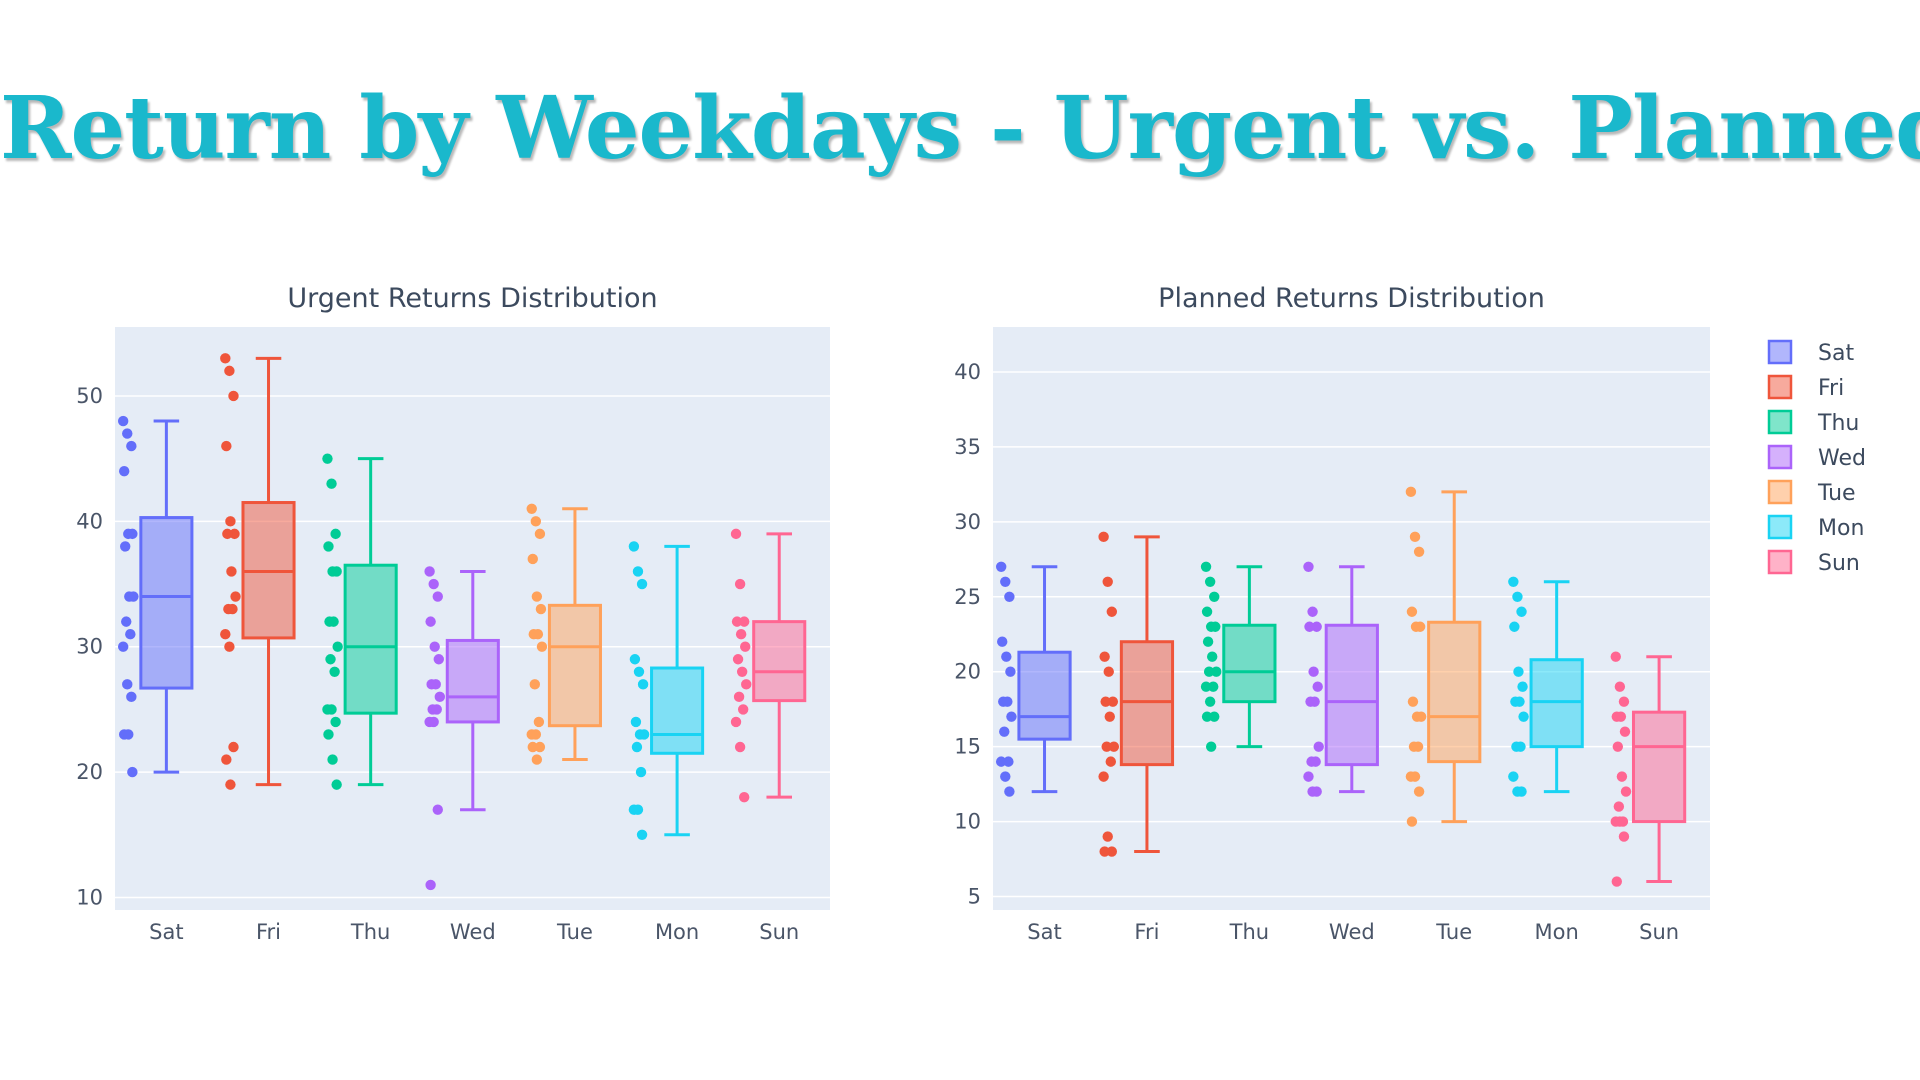 This screenshot has height=1080, width=1920. What do you see at coordinates (462, 728) in the screenshot?
I see `urgent-box-wed` at bounding box center [462, 728].